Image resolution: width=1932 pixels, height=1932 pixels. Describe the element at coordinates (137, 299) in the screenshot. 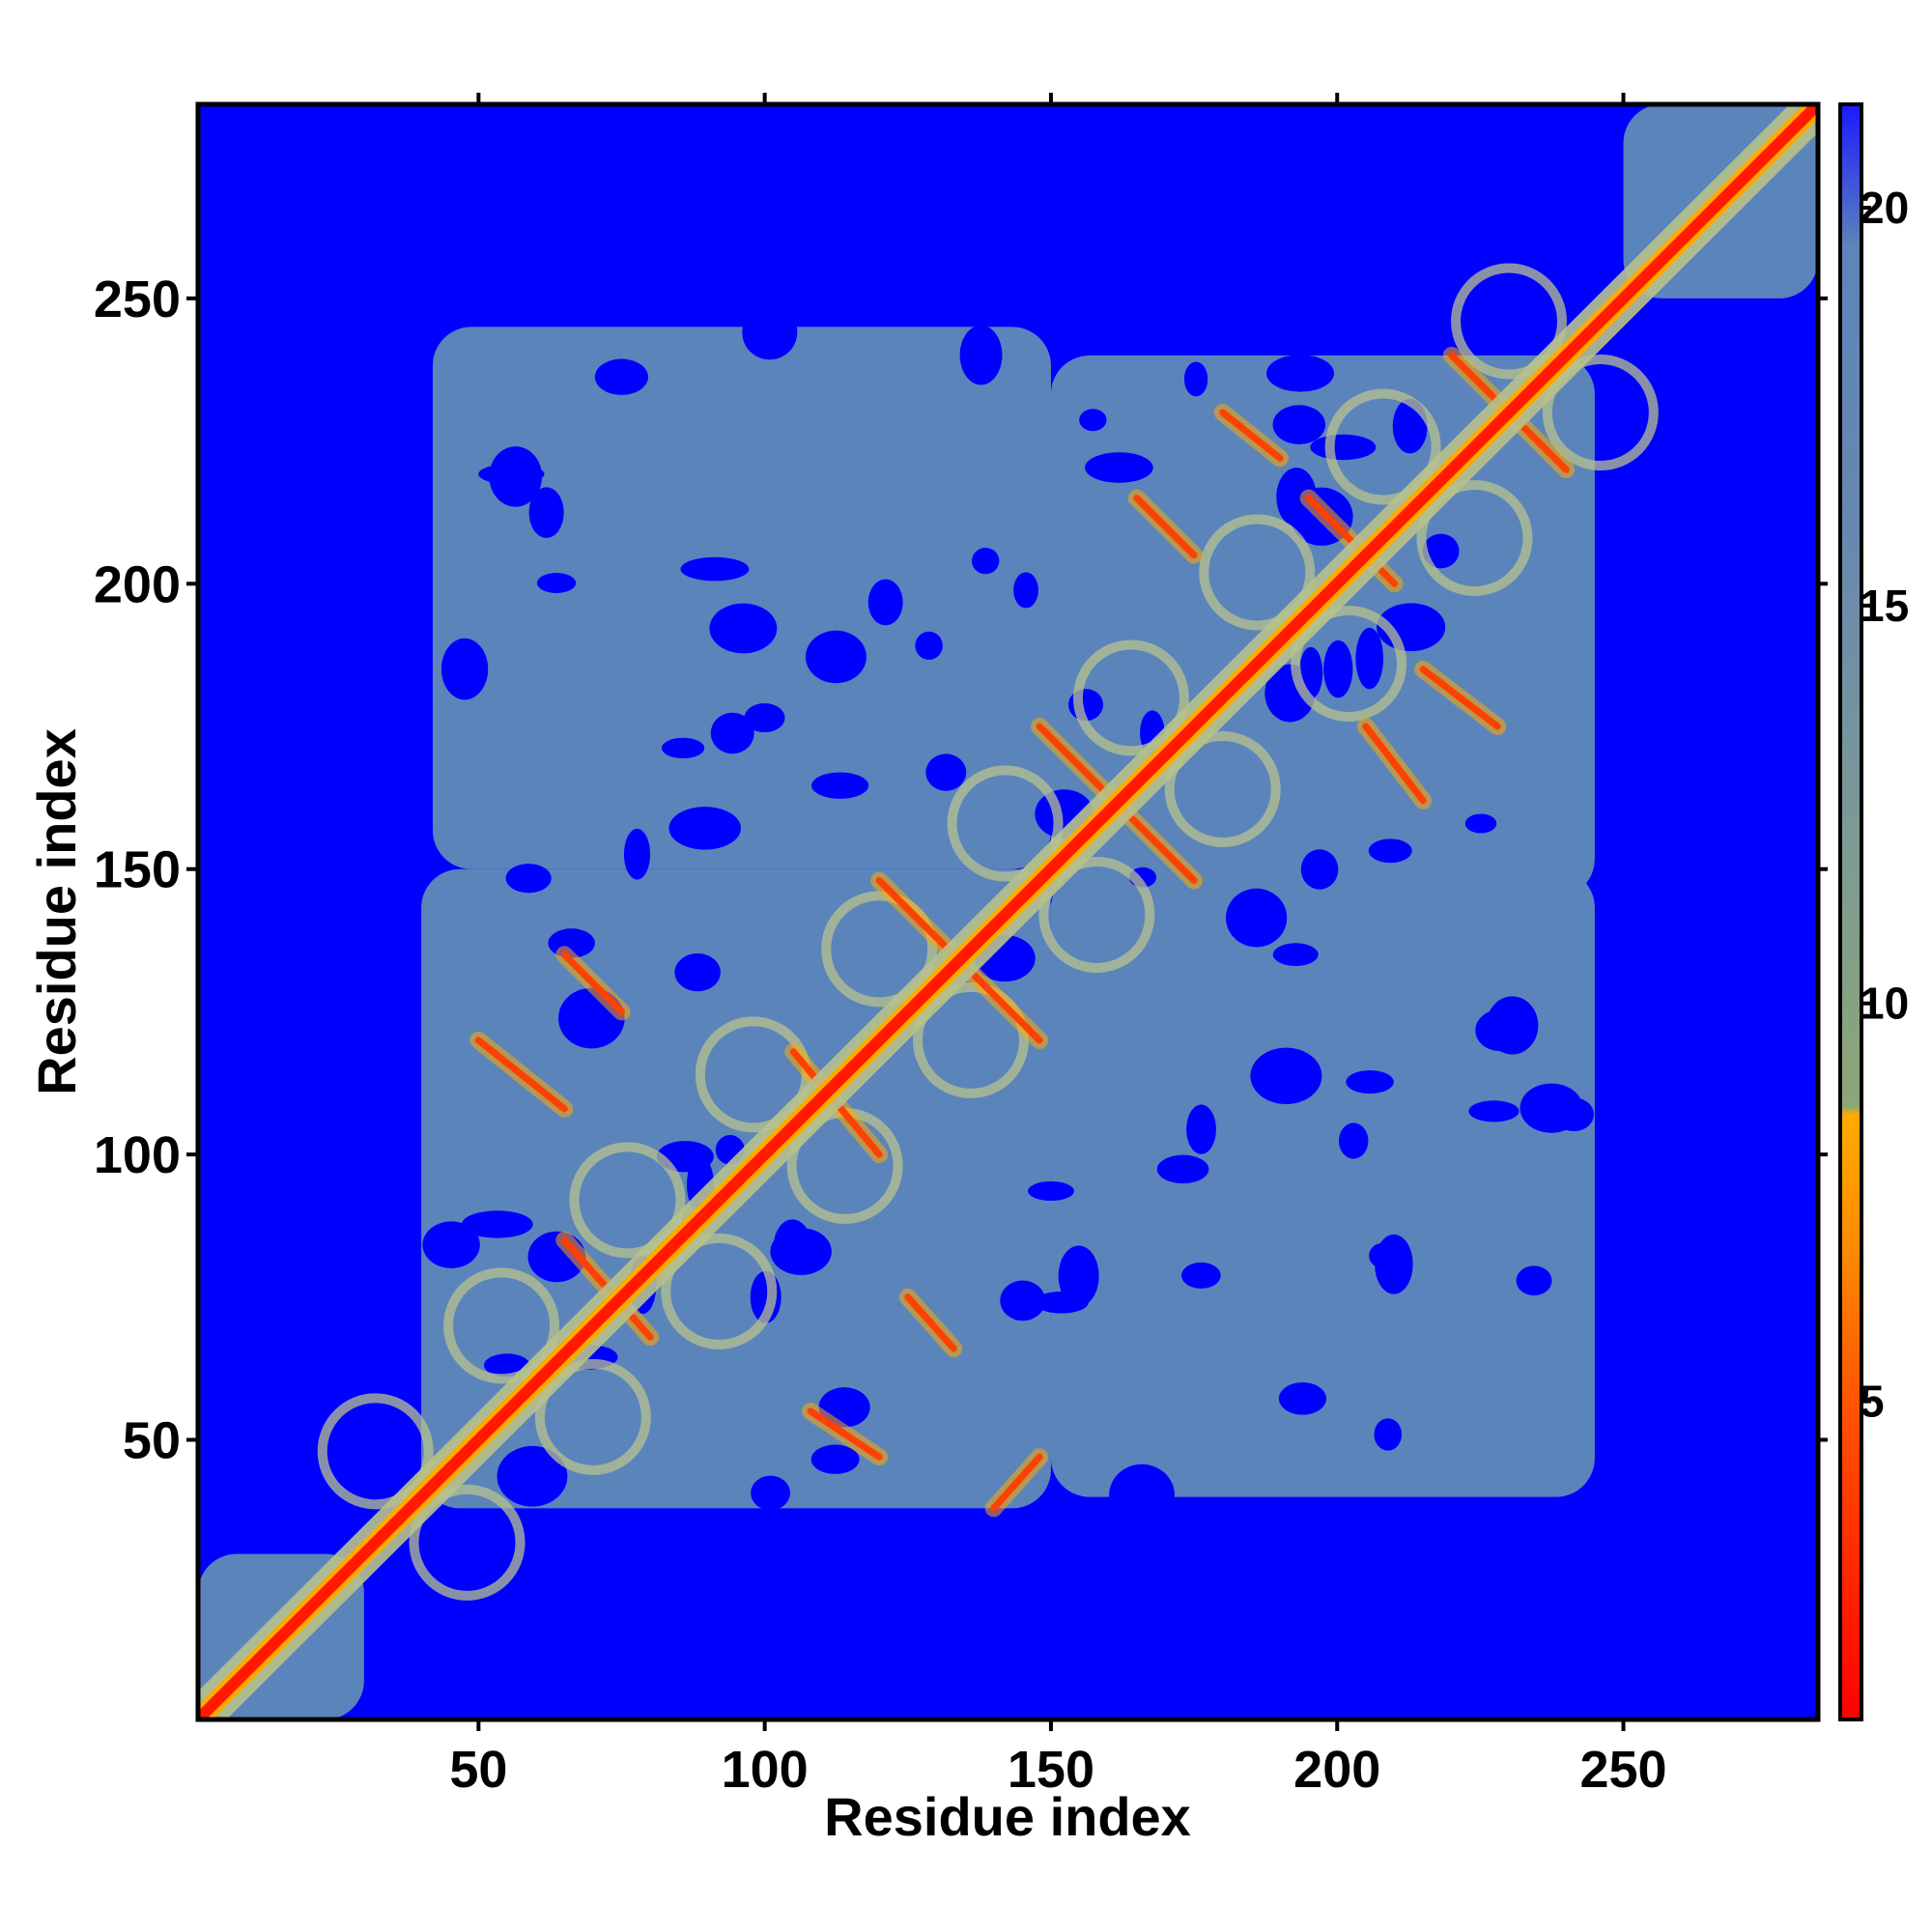

I see `y-tick-label-250: 250` at that location.